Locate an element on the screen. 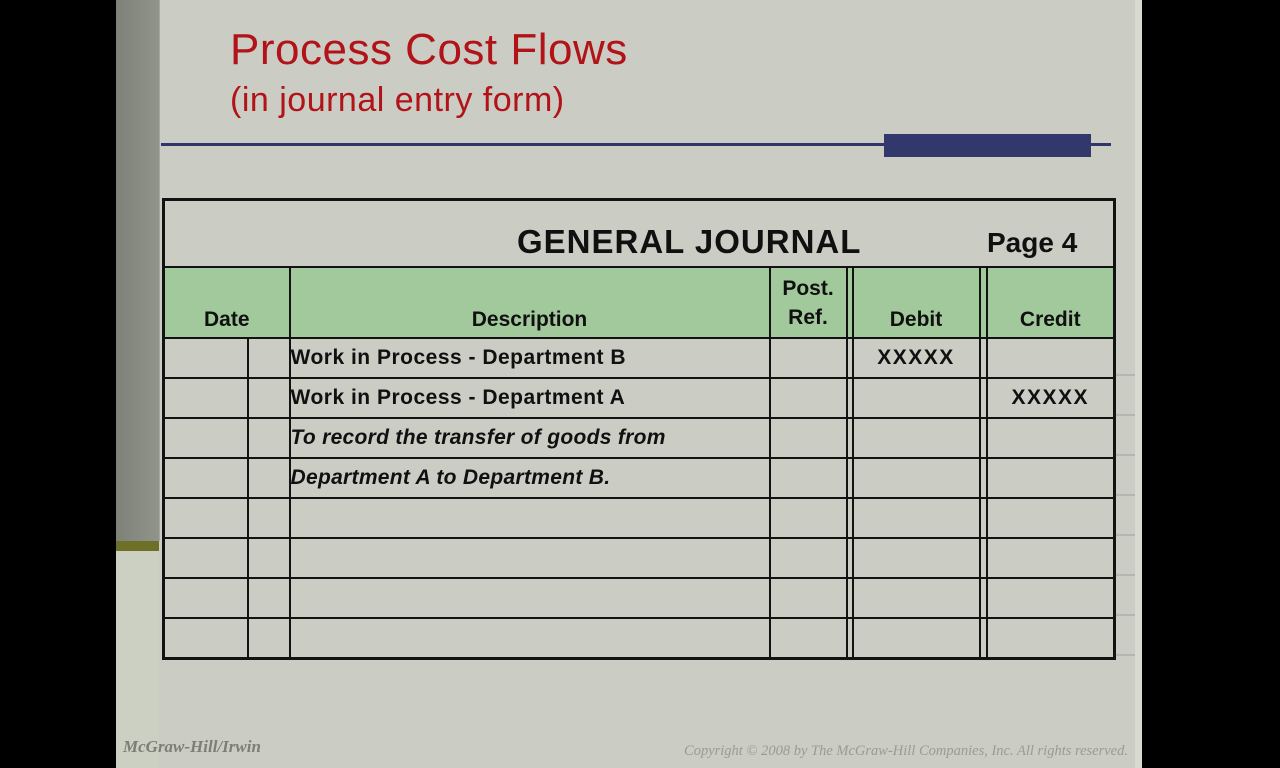  journal-row-2: Work in Process - Department A XXXXX is located at coordinates (639, 398).